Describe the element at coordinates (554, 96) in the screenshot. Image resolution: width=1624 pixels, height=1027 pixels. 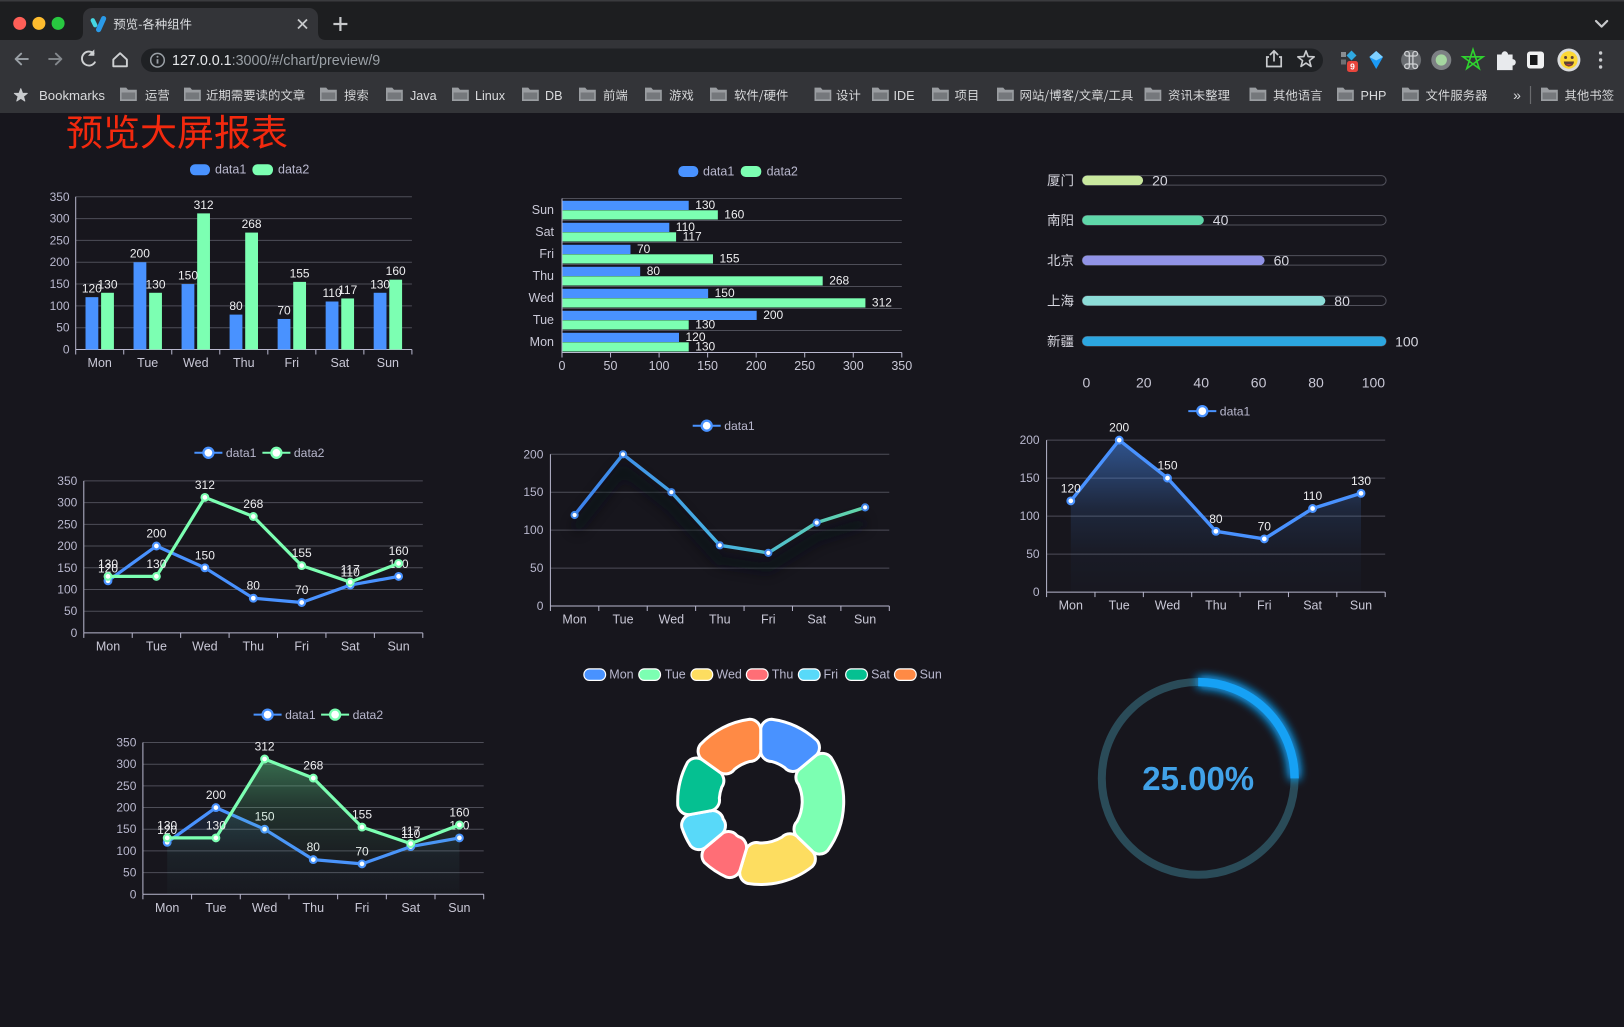
I see `svg-text: DB` at that location.